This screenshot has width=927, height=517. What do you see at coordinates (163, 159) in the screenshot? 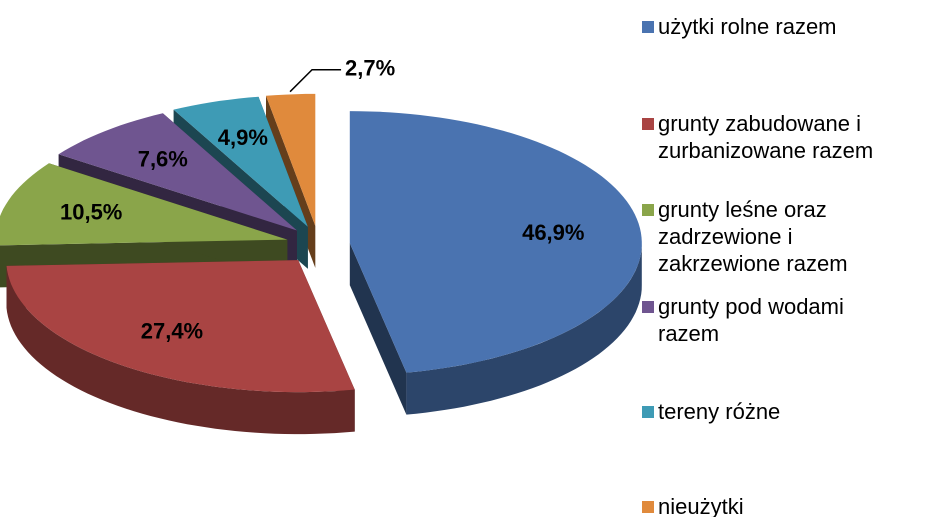
I see `data-label: 7,6%` at bounding box center [163, 159].